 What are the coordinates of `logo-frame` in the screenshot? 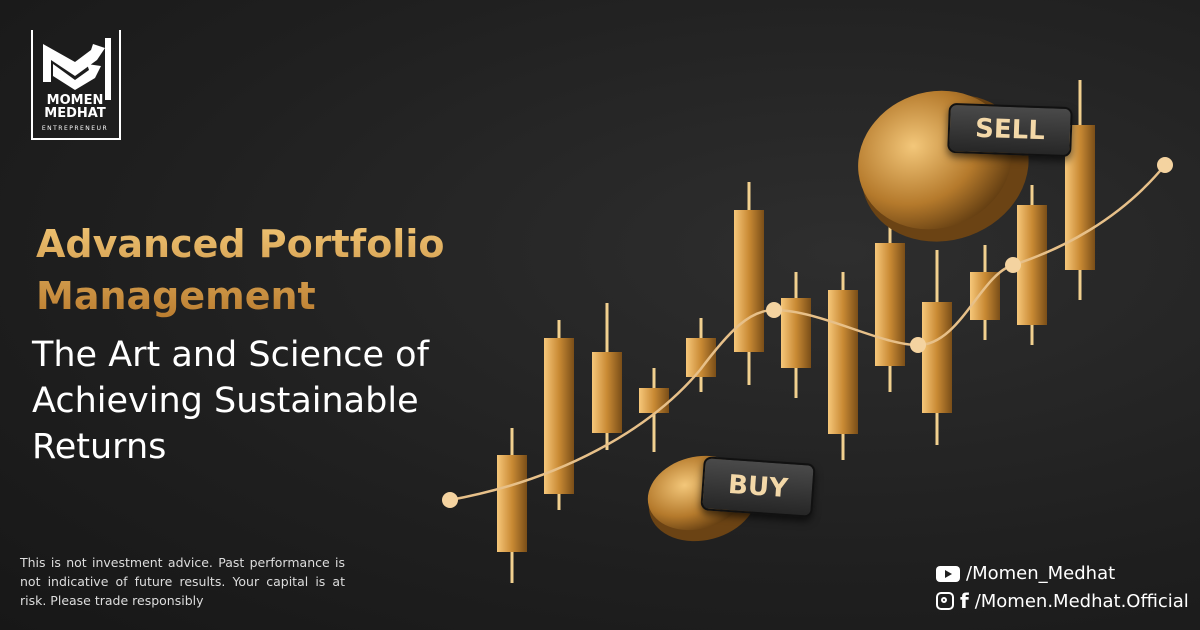 It's located at (76, 85).